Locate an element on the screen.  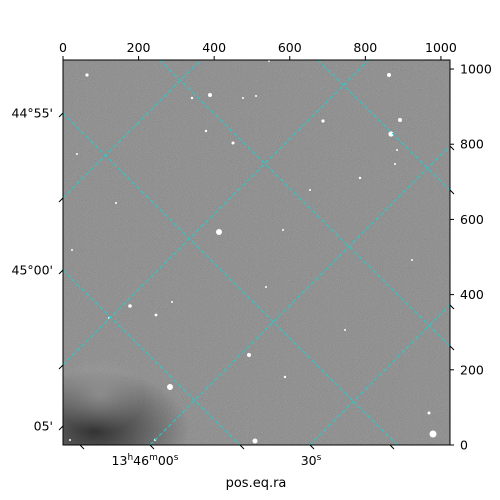
top-tick-label: 400 is located at coordinates (214, 47).